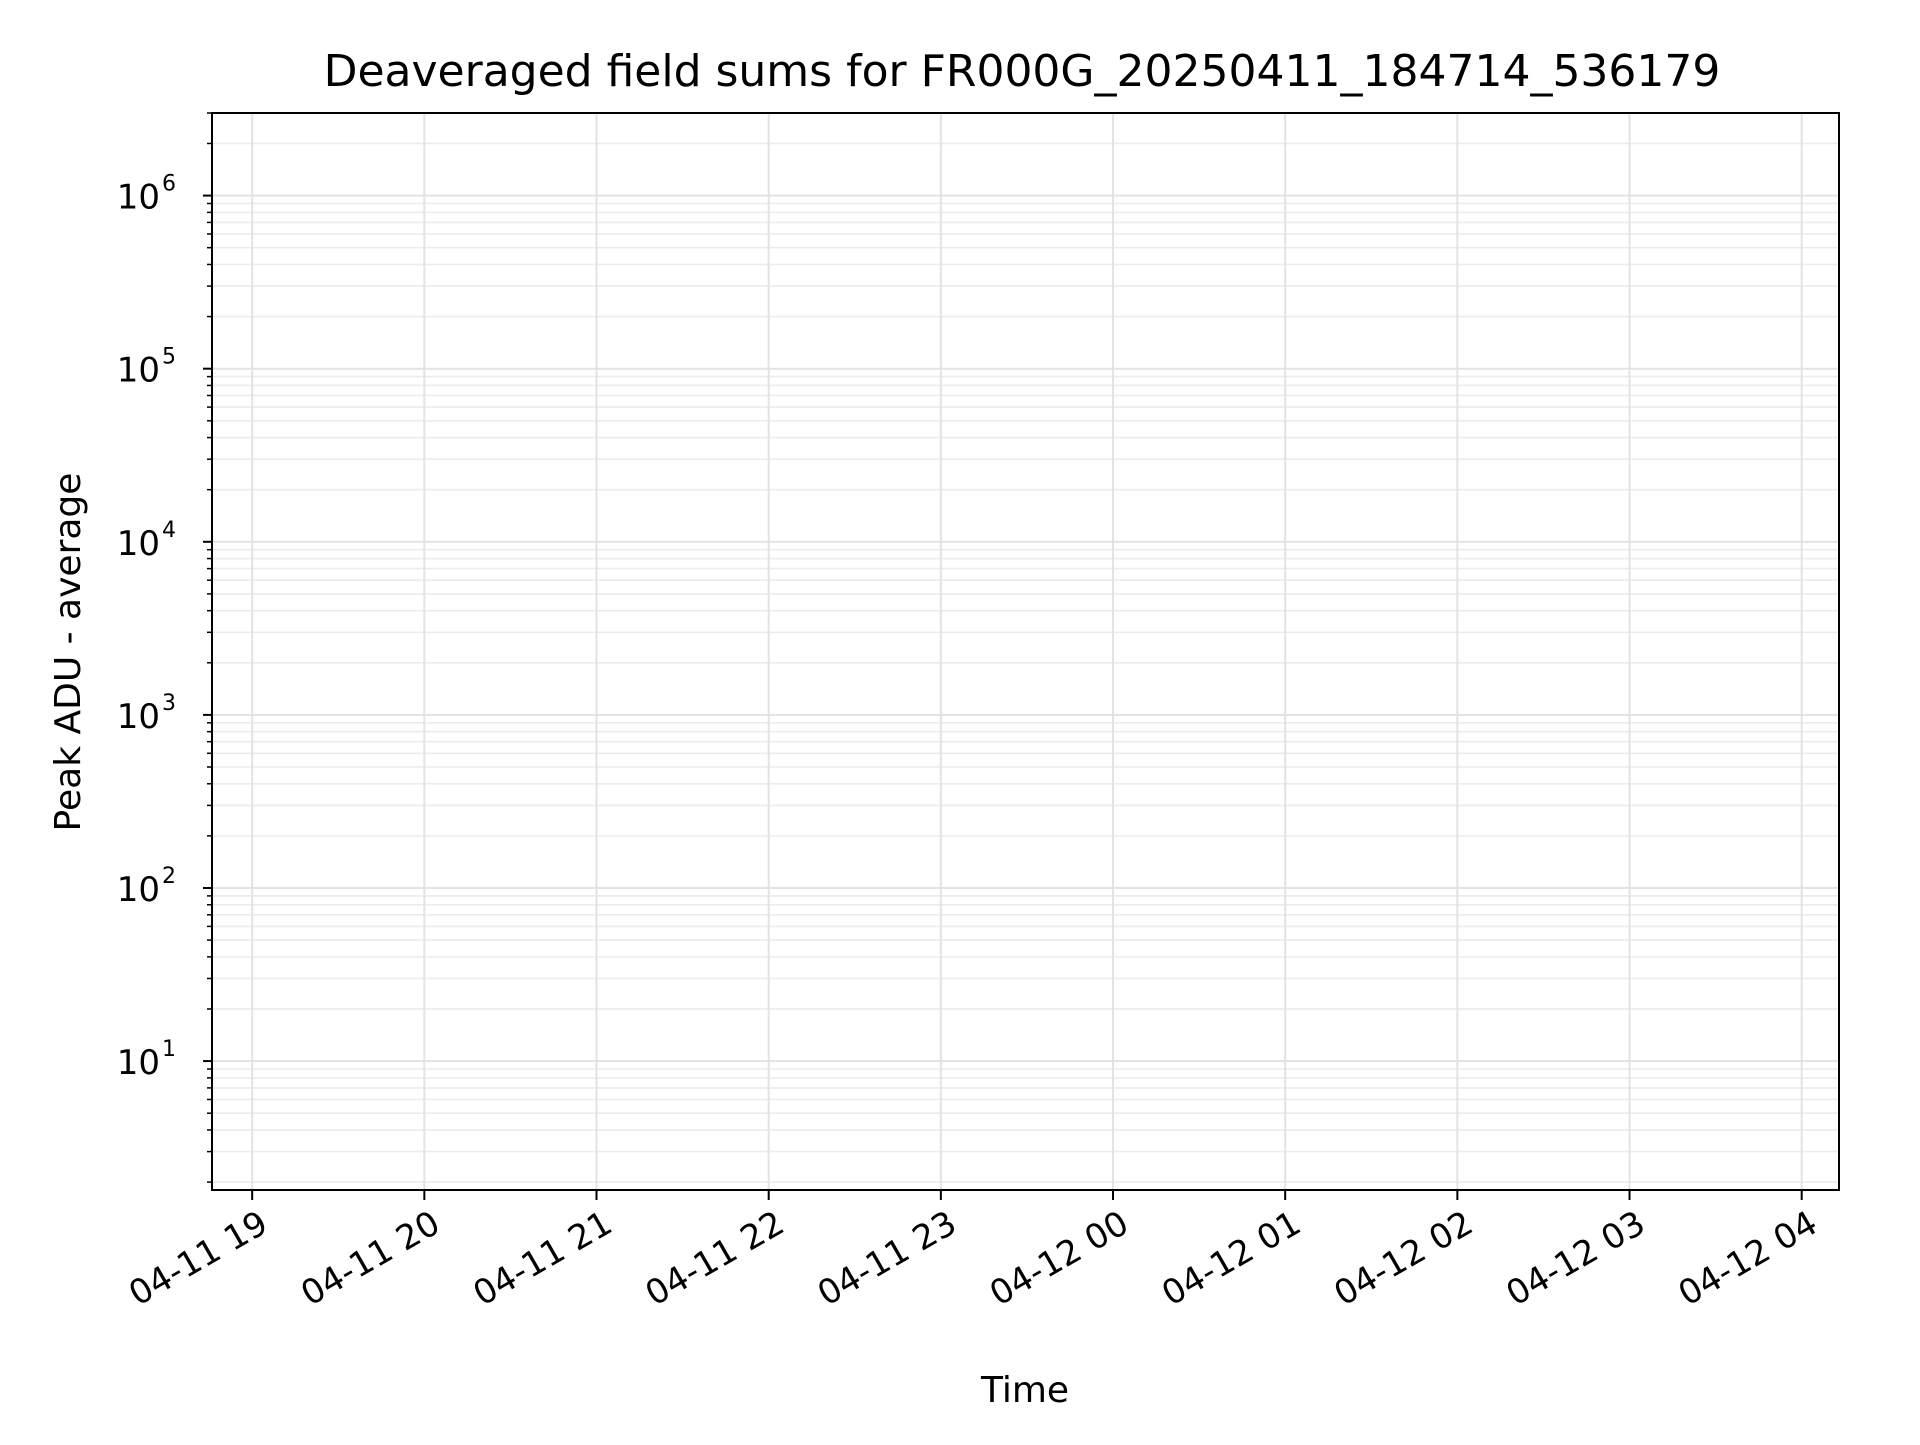 The image size is (1920, 1445). What do you see at coordinates (169, 1049) in the screenshot?
I see `y-tick-exponent: 1` at bounding box center [169, 1049].